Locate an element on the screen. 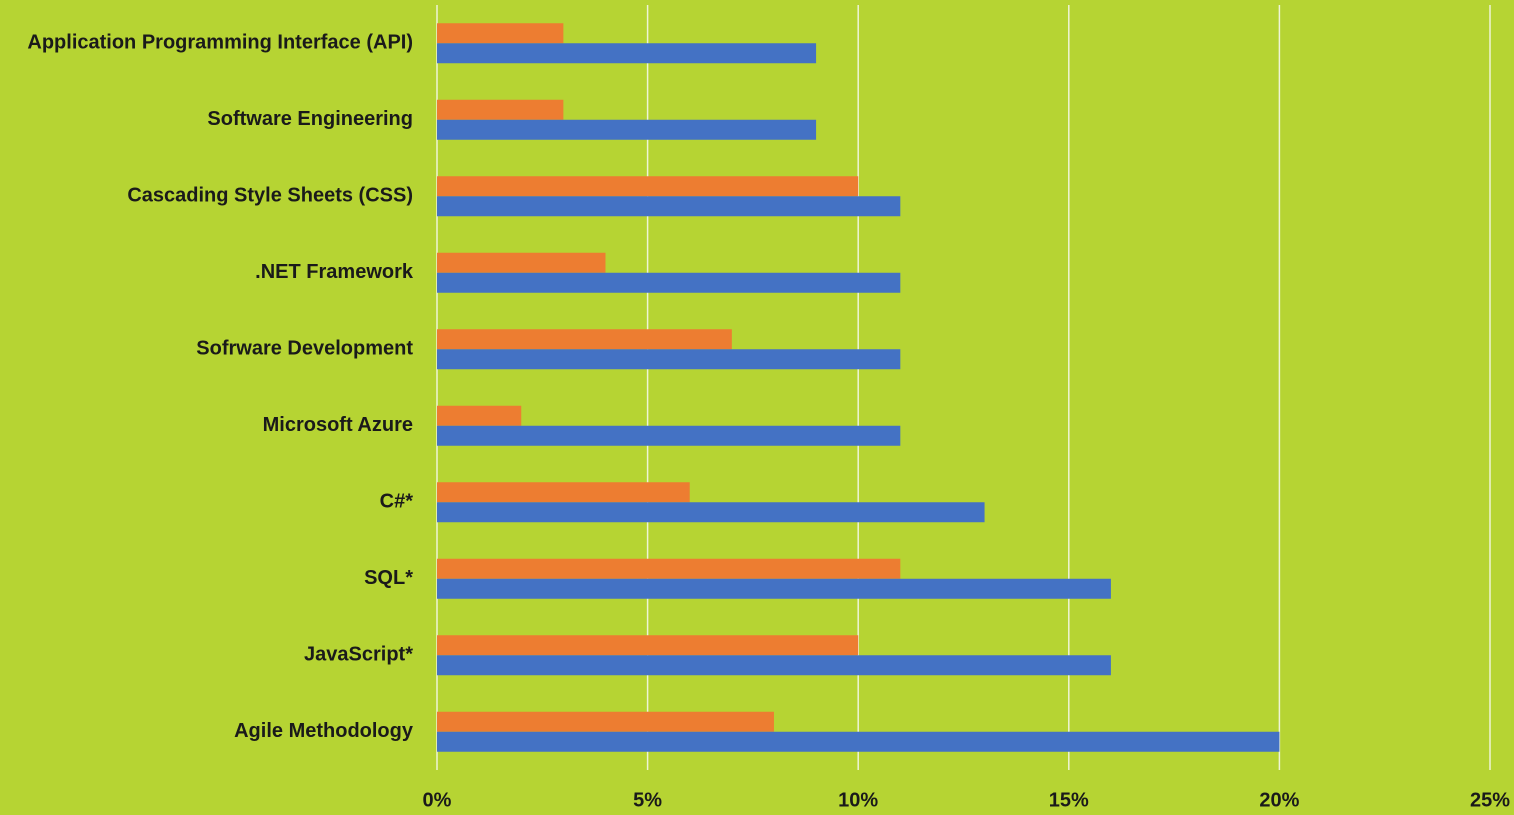 This screenshot has height=815, width=1514. y-tick-label: Application Programming Interface (API) is located at coordinates (220, 43).